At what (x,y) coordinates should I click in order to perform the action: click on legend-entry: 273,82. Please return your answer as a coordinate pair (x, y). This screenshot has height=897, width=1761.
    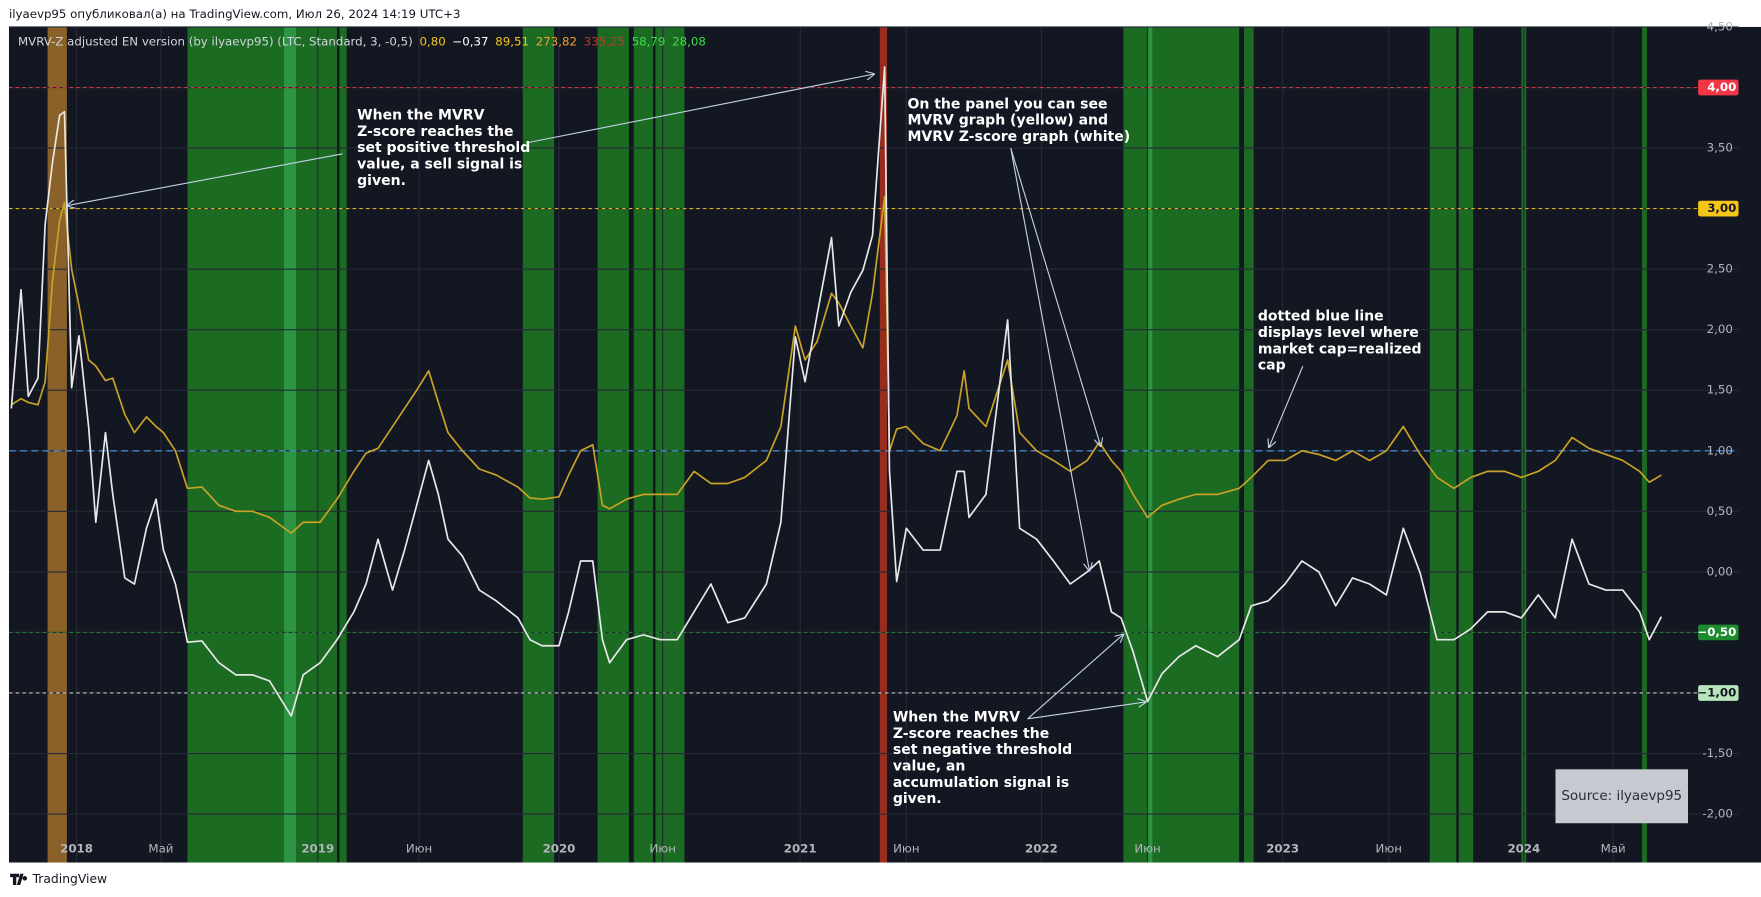
    Looking at the image, I should click on (556, 41).